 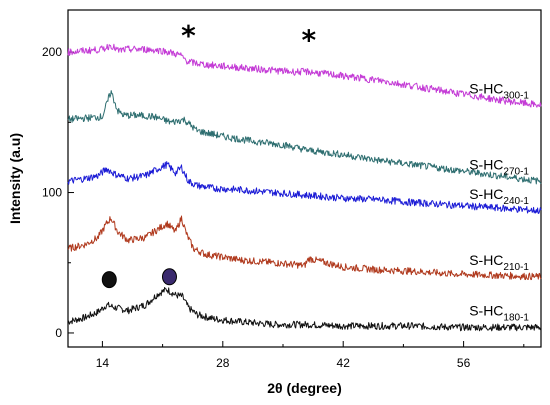 What do you see at coordinates (464, 363) in the screenshot?
I see `x-tick-label: 56` at bounding box center [464, 363].